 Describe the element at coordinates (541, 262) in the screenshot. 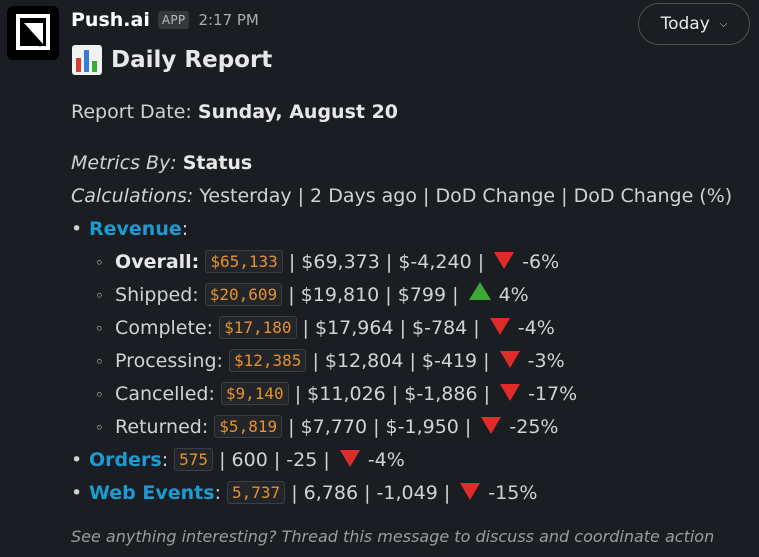

I see `row-pct-change: -6%` at that location.